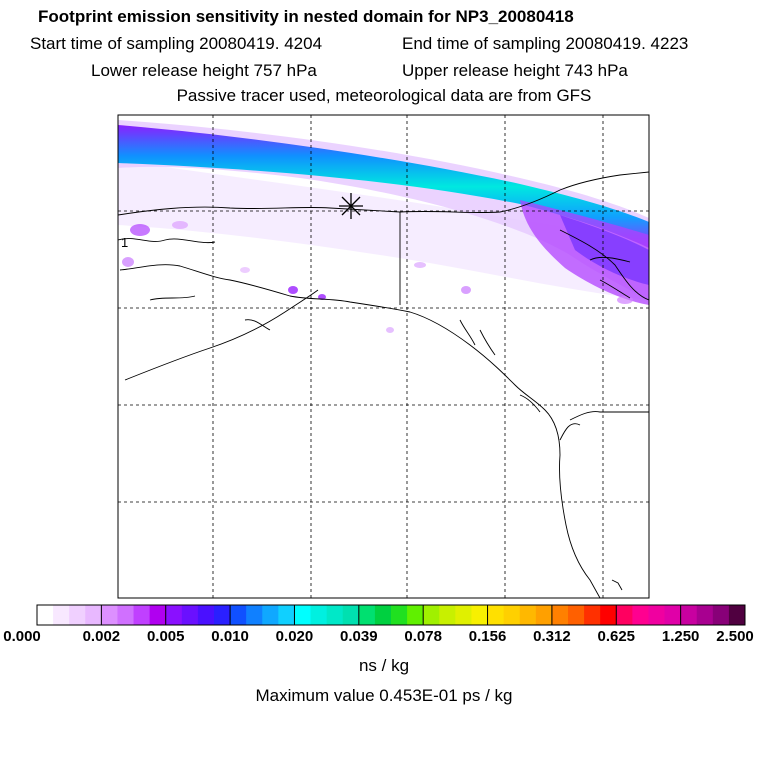 The height and width of the screenshot is (768, 768). What do you see at coordinates (616, 636) in the screenshot?
I see `colorbar-tick-label: 0.625` at bounding box center [616, 636].